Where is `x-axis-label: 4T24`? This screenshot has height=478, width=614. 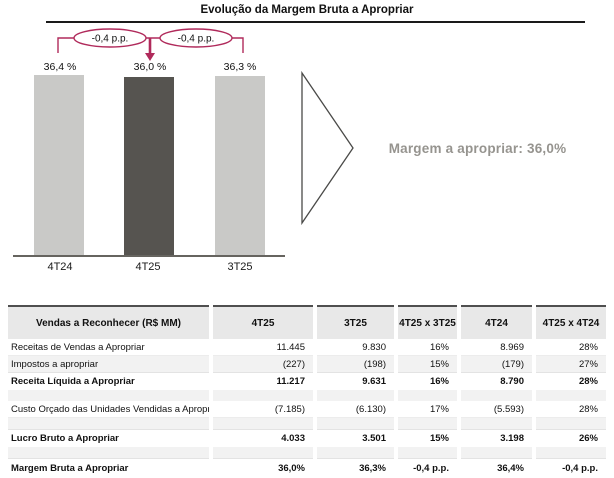 x-axis-label: 4T24 is located at coordinates (60, 267).